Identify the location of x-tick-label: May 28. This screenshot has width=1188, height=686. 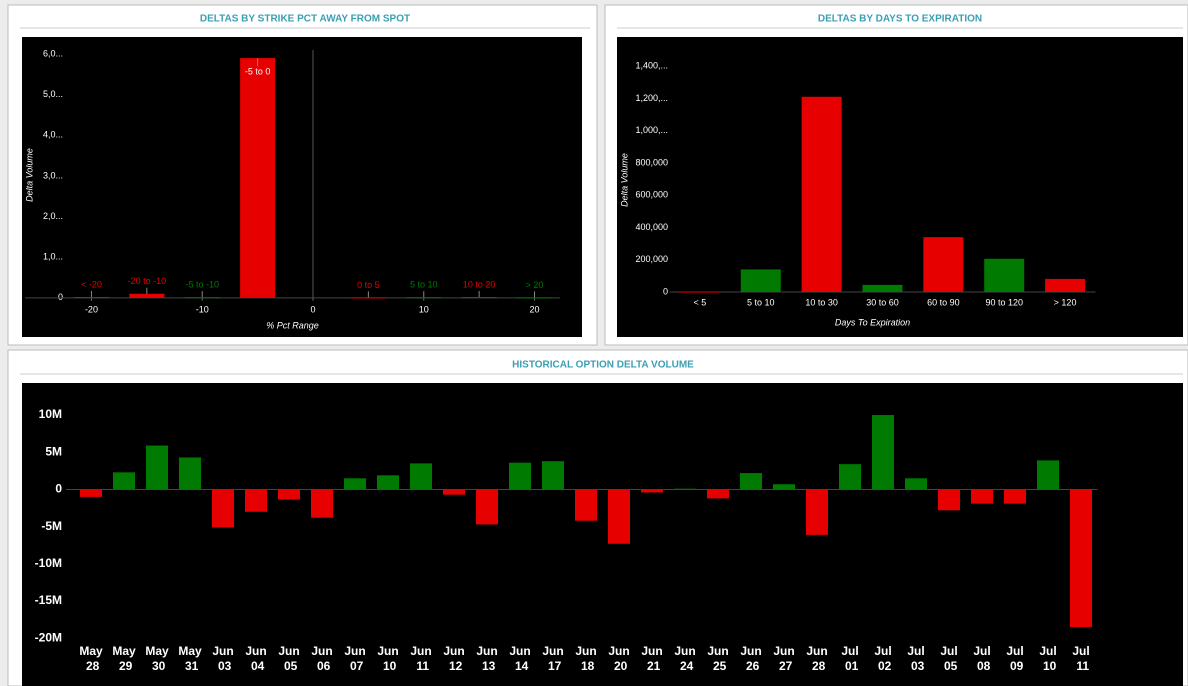
(91, 658).